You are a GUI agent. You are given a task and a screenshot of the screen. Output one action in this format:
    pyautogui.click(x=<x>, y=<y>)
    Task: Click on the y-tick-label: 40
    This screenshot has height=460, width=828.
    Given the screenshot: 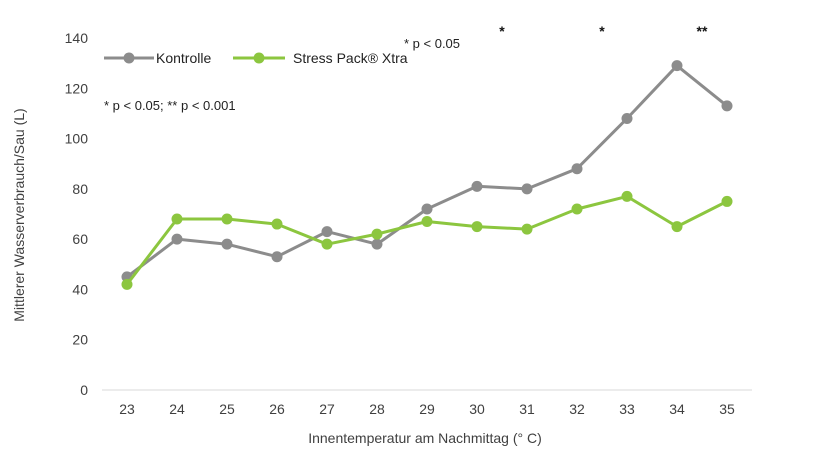 What is the action you would take?
    pyautogui.click(x=80, y=289)
    